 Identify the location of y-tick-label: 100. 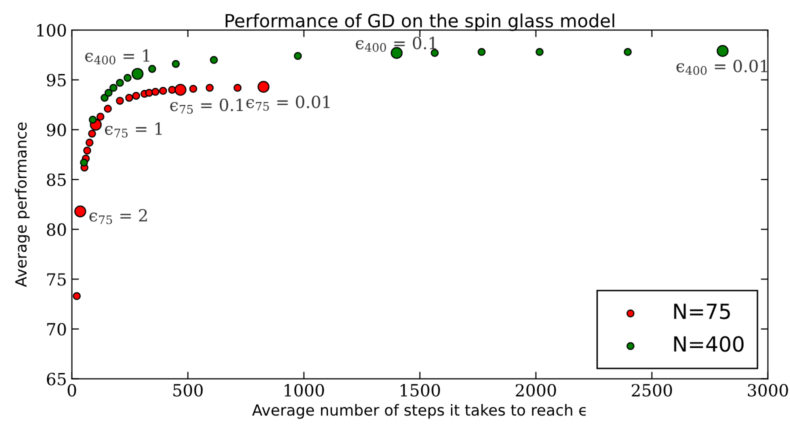
(51, 30).